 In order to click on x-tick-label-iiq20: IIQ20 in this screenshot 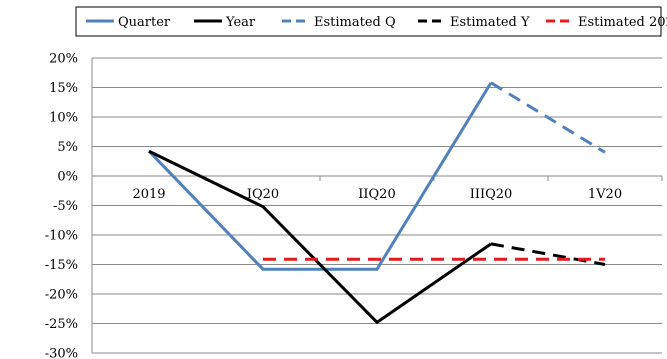, I will do `click(376, 194)`.